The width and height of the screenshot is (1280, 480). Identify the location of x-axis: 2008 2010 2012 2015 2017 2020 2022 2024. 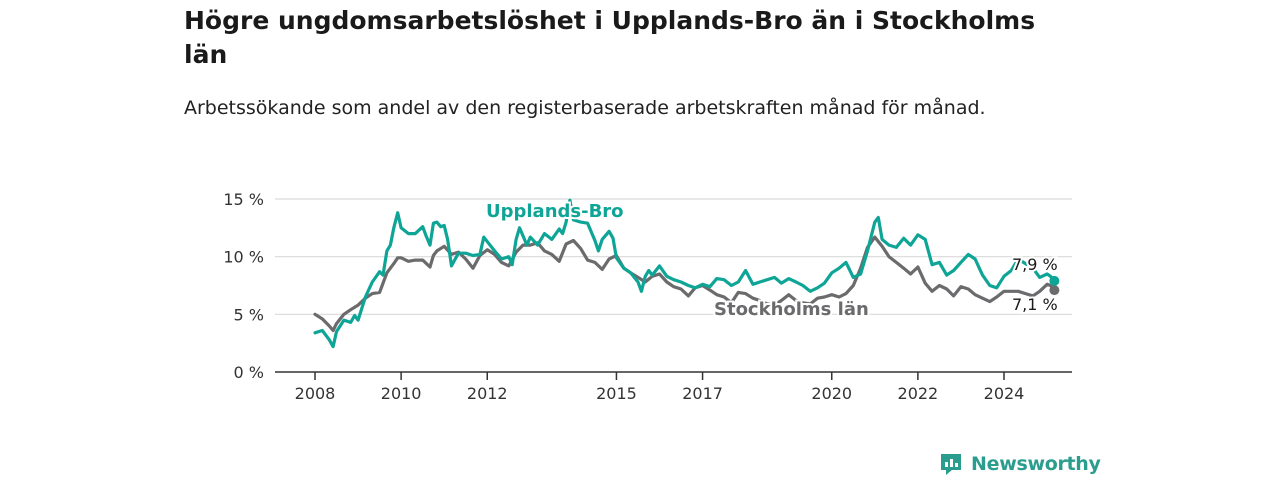
(673, 387).